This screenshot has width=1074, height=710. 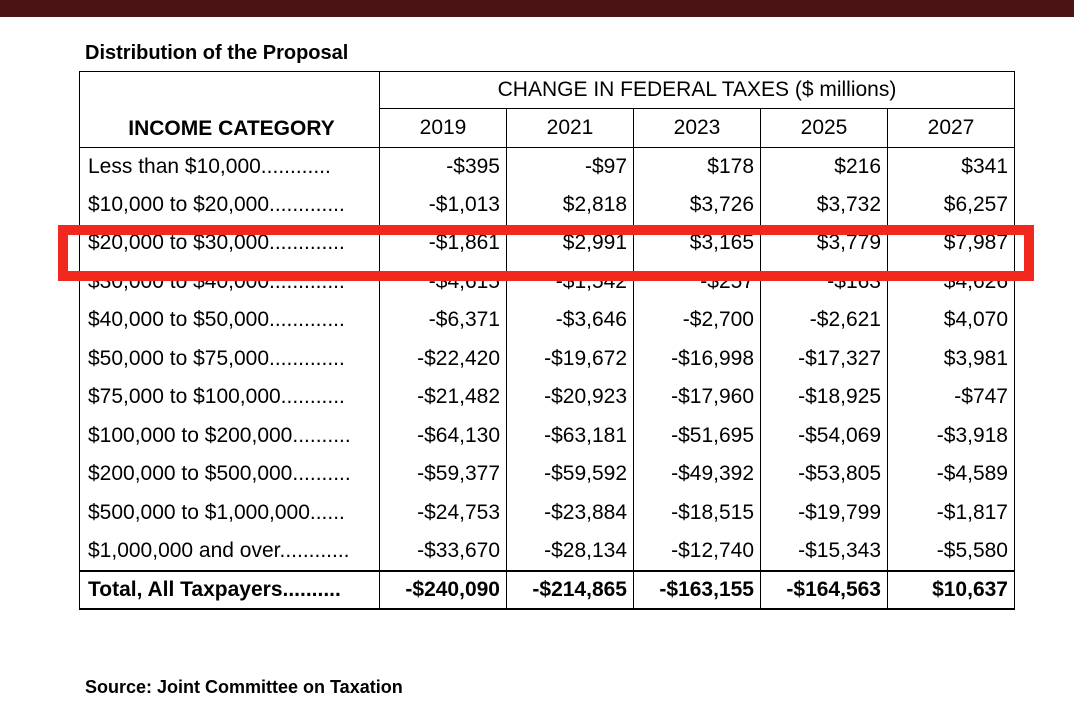 I want to click on source-note: Source: Joint Committee on Taxation, so click(x=244, y=687).